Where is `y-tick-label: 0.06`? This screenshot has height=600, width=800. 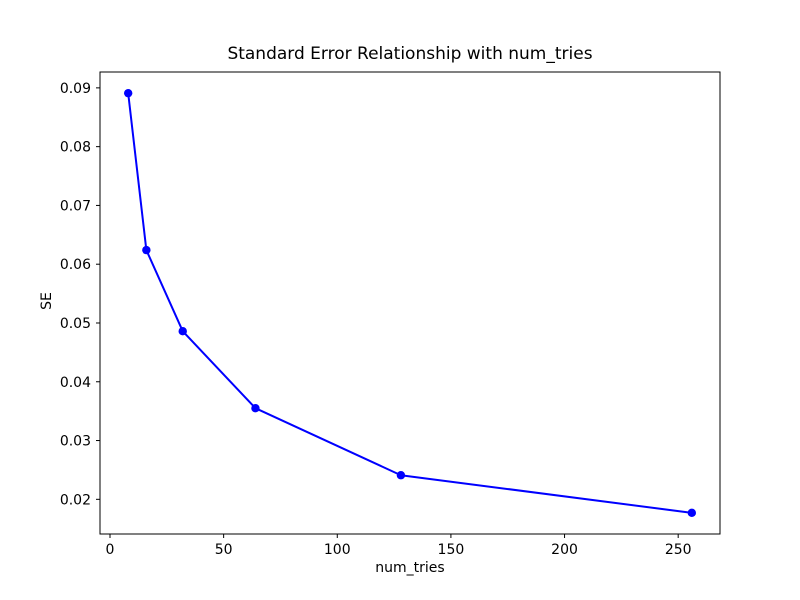 y-tick-label: 0.06 is located at coordinates (75, 265).